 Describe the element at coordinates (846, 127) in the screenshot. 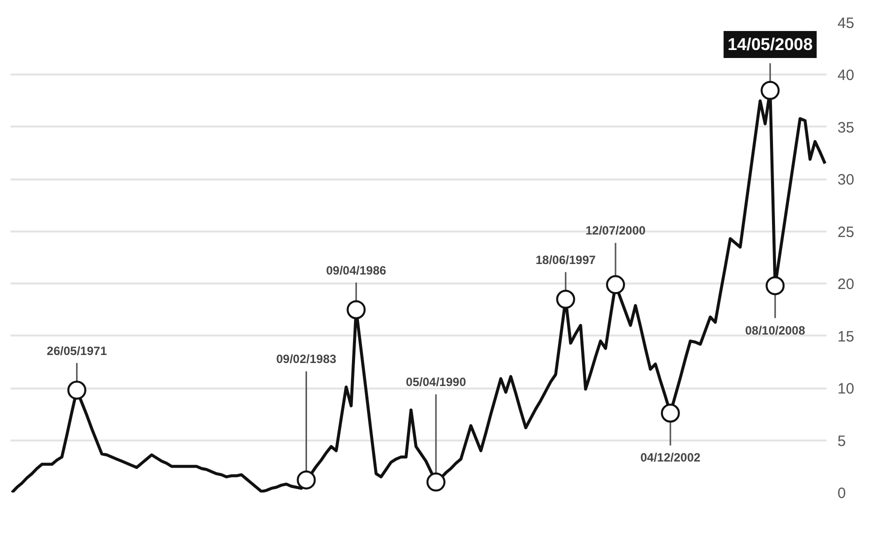

I see `y-tick-label: 35` at that location.